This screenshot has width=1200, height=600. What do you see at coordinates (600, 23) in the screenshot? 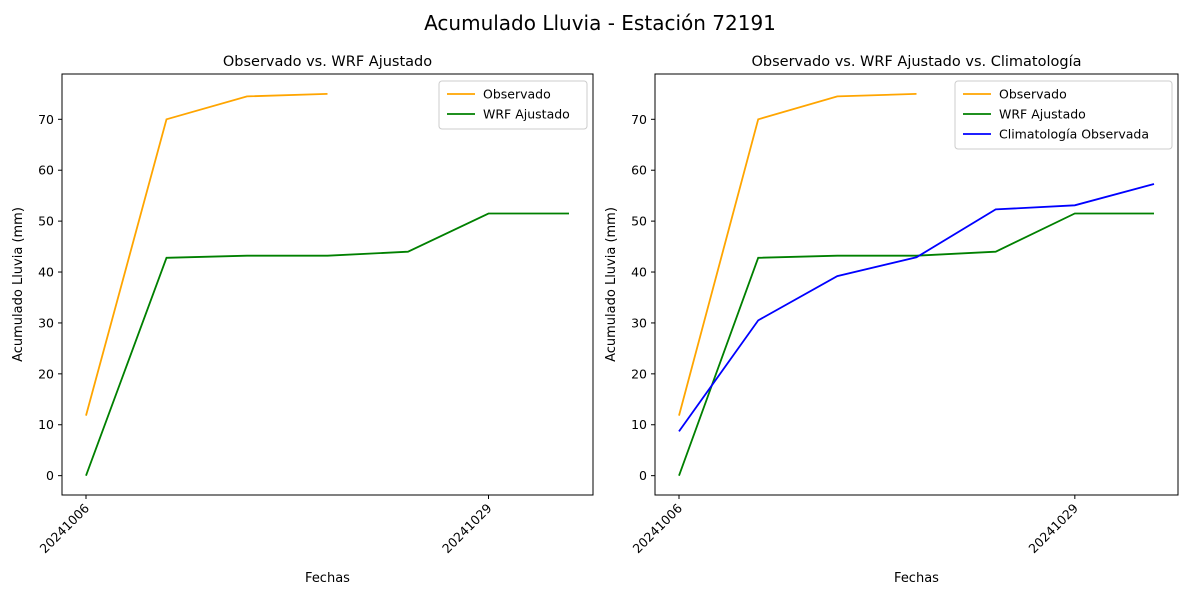
I see `figure-title: Acumulado Lluvia - Estación 72191` at bounding box center [600, 23].